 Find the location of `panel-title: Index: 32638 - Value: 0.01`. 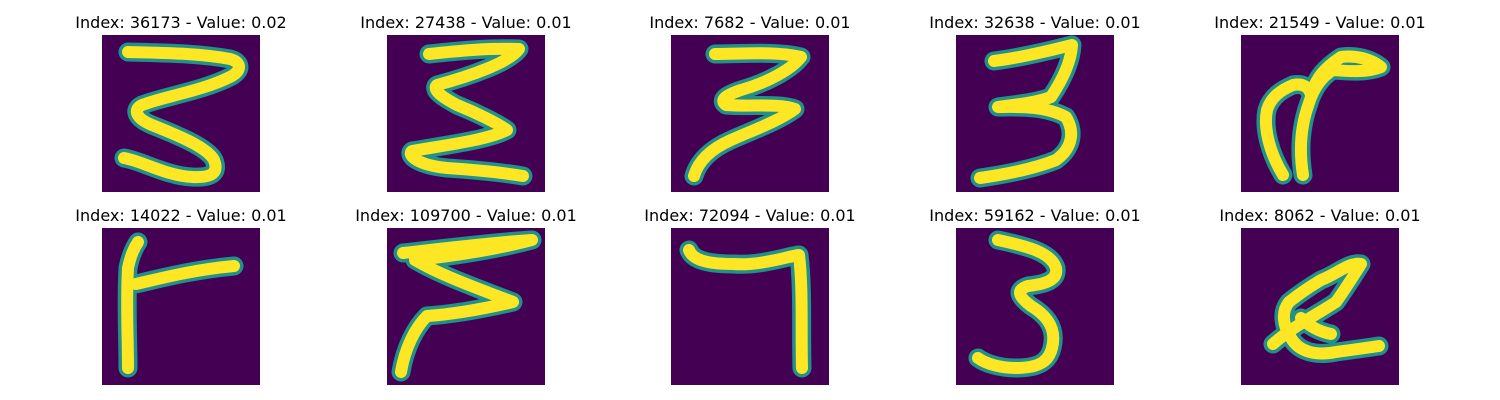

panel-title: Index: 32638 - Value: 0.01 is located at coordinates (1035, 22).